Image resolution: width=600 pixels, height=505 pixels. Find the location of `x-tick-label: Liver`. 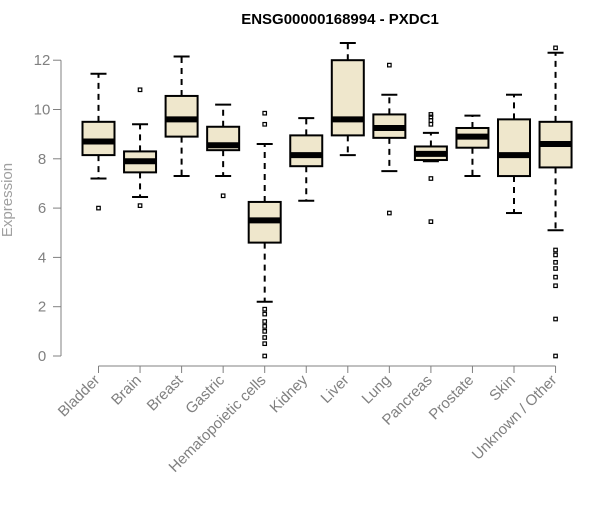

x-tick-label: Liver is located at coordinates (335, 389).